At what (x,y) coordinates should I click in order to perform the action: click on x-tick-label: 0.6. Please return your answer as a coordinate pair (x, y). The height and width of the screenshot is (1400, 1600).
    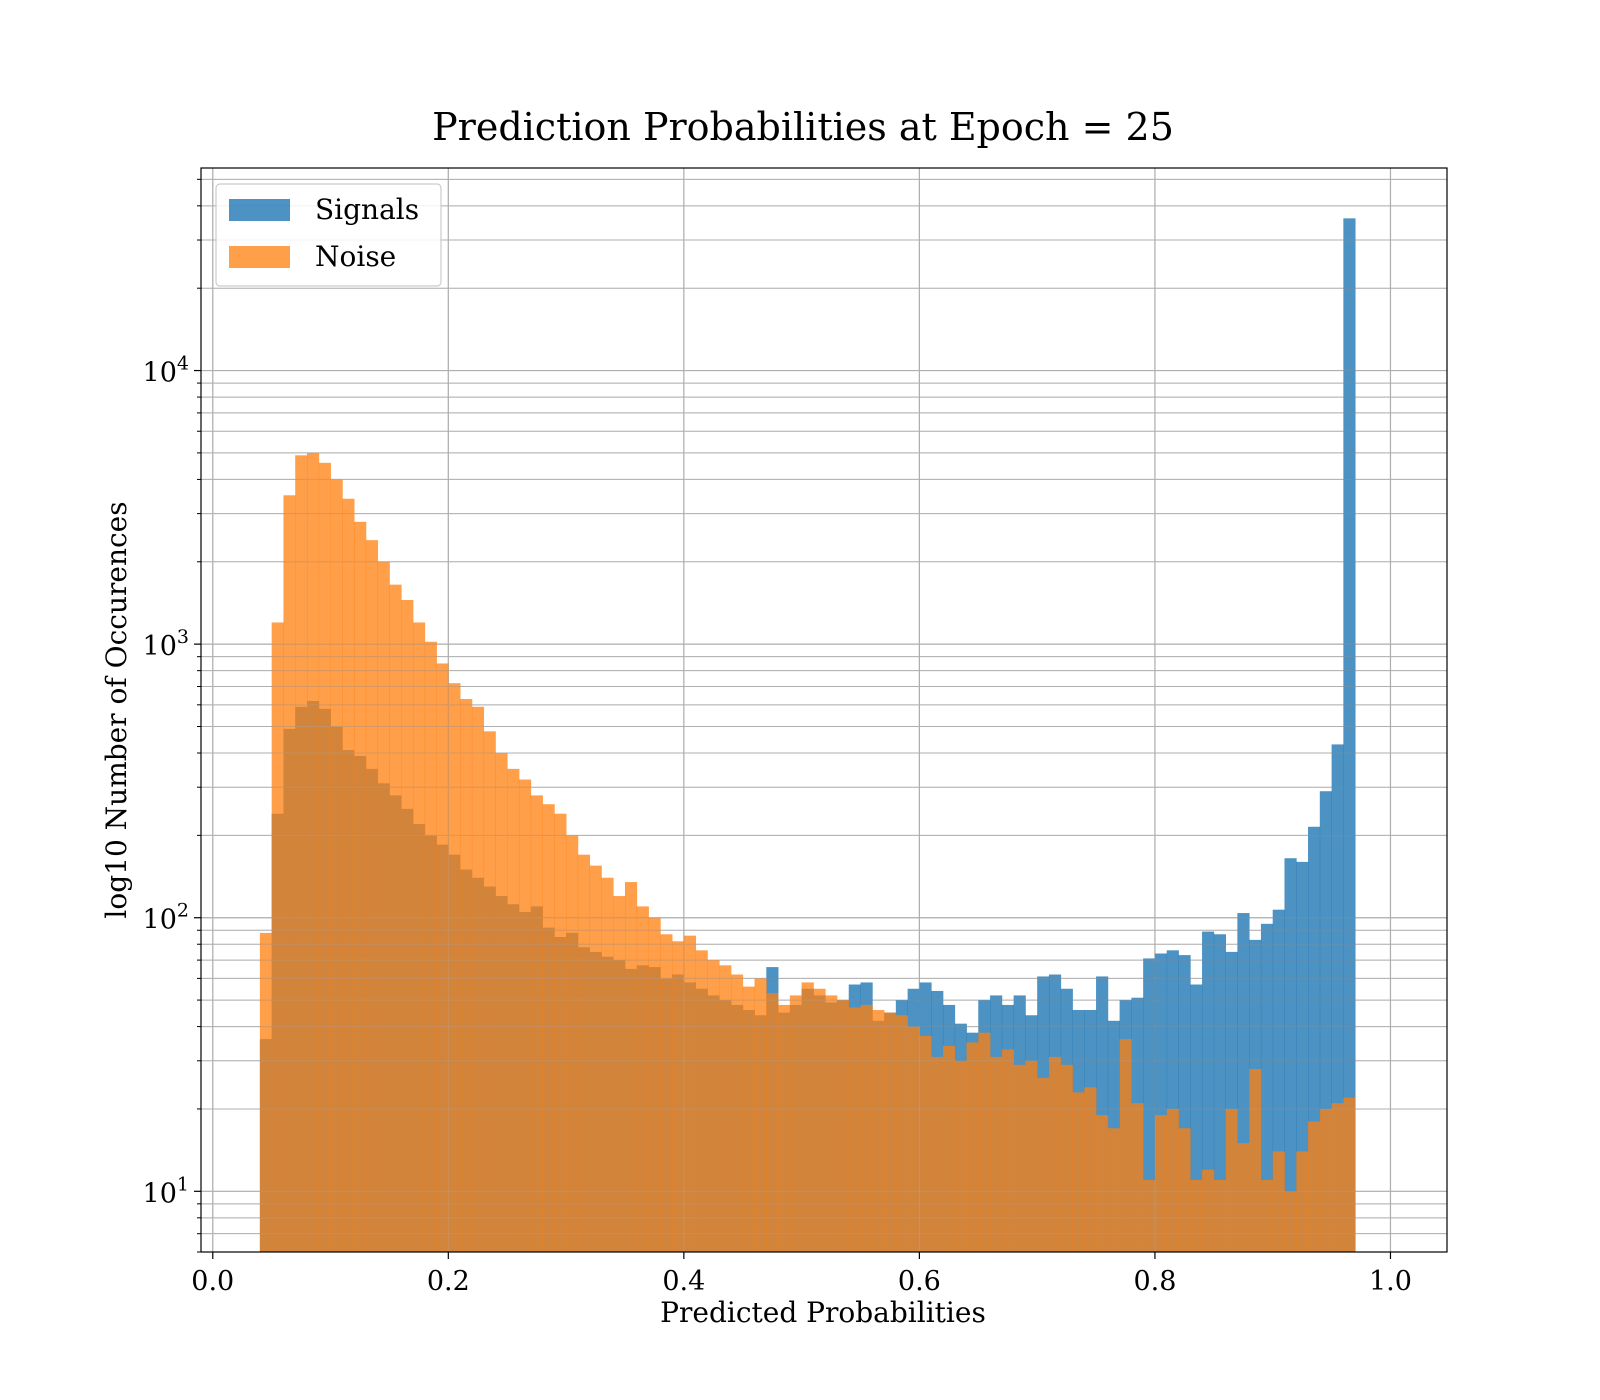
    Looking at the image, I should click on (919, 1281).